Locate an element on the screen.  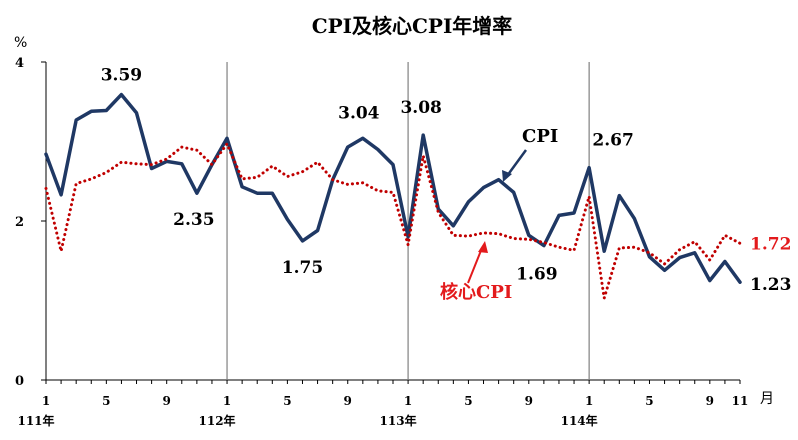
data-label: 1.23 is located at coordinates (770, 285).